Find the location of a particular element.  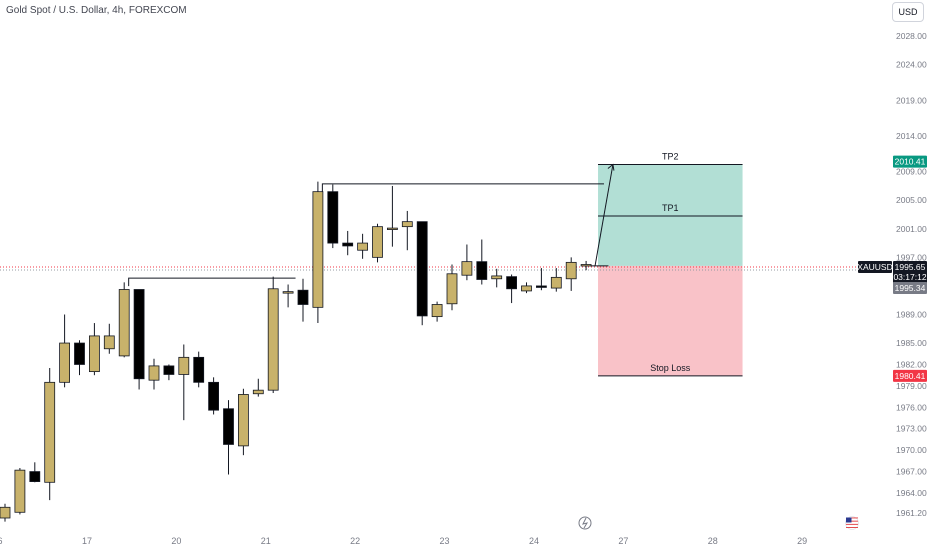

bottom-icons is located at coordinates (718, 523).